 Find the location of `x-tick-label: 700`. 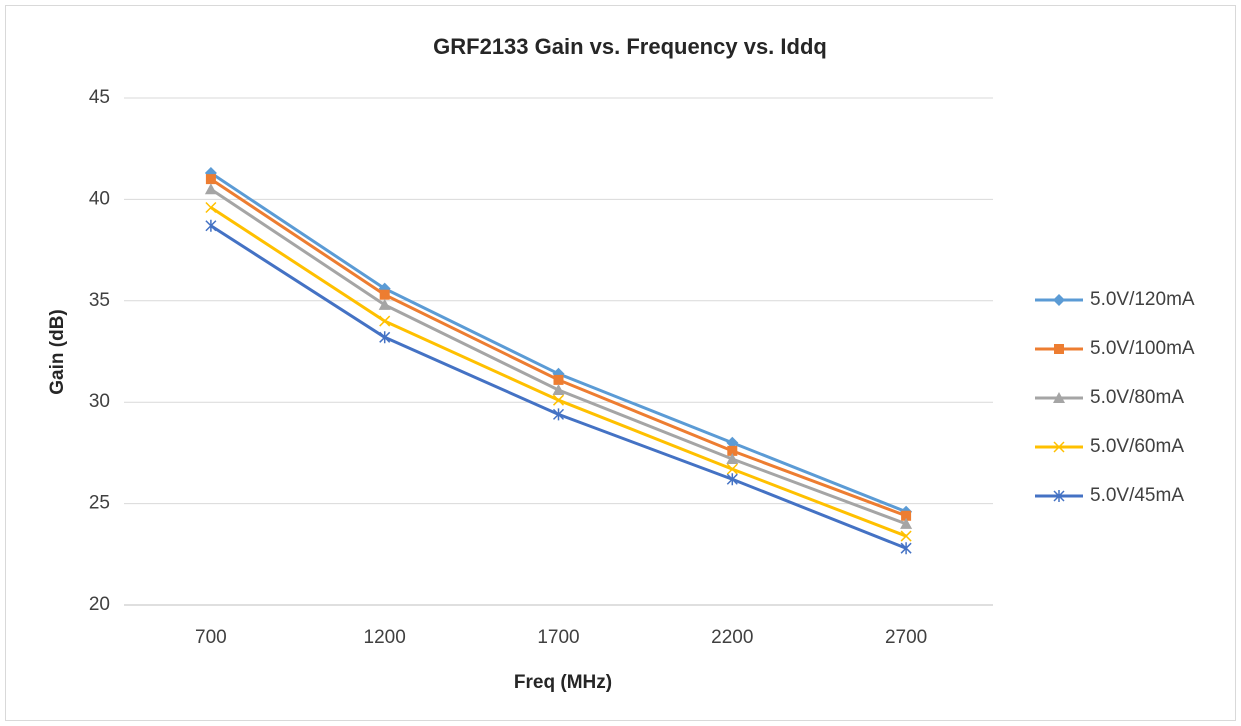

x-tick-label: 700 is located at coordinates (211, 637).